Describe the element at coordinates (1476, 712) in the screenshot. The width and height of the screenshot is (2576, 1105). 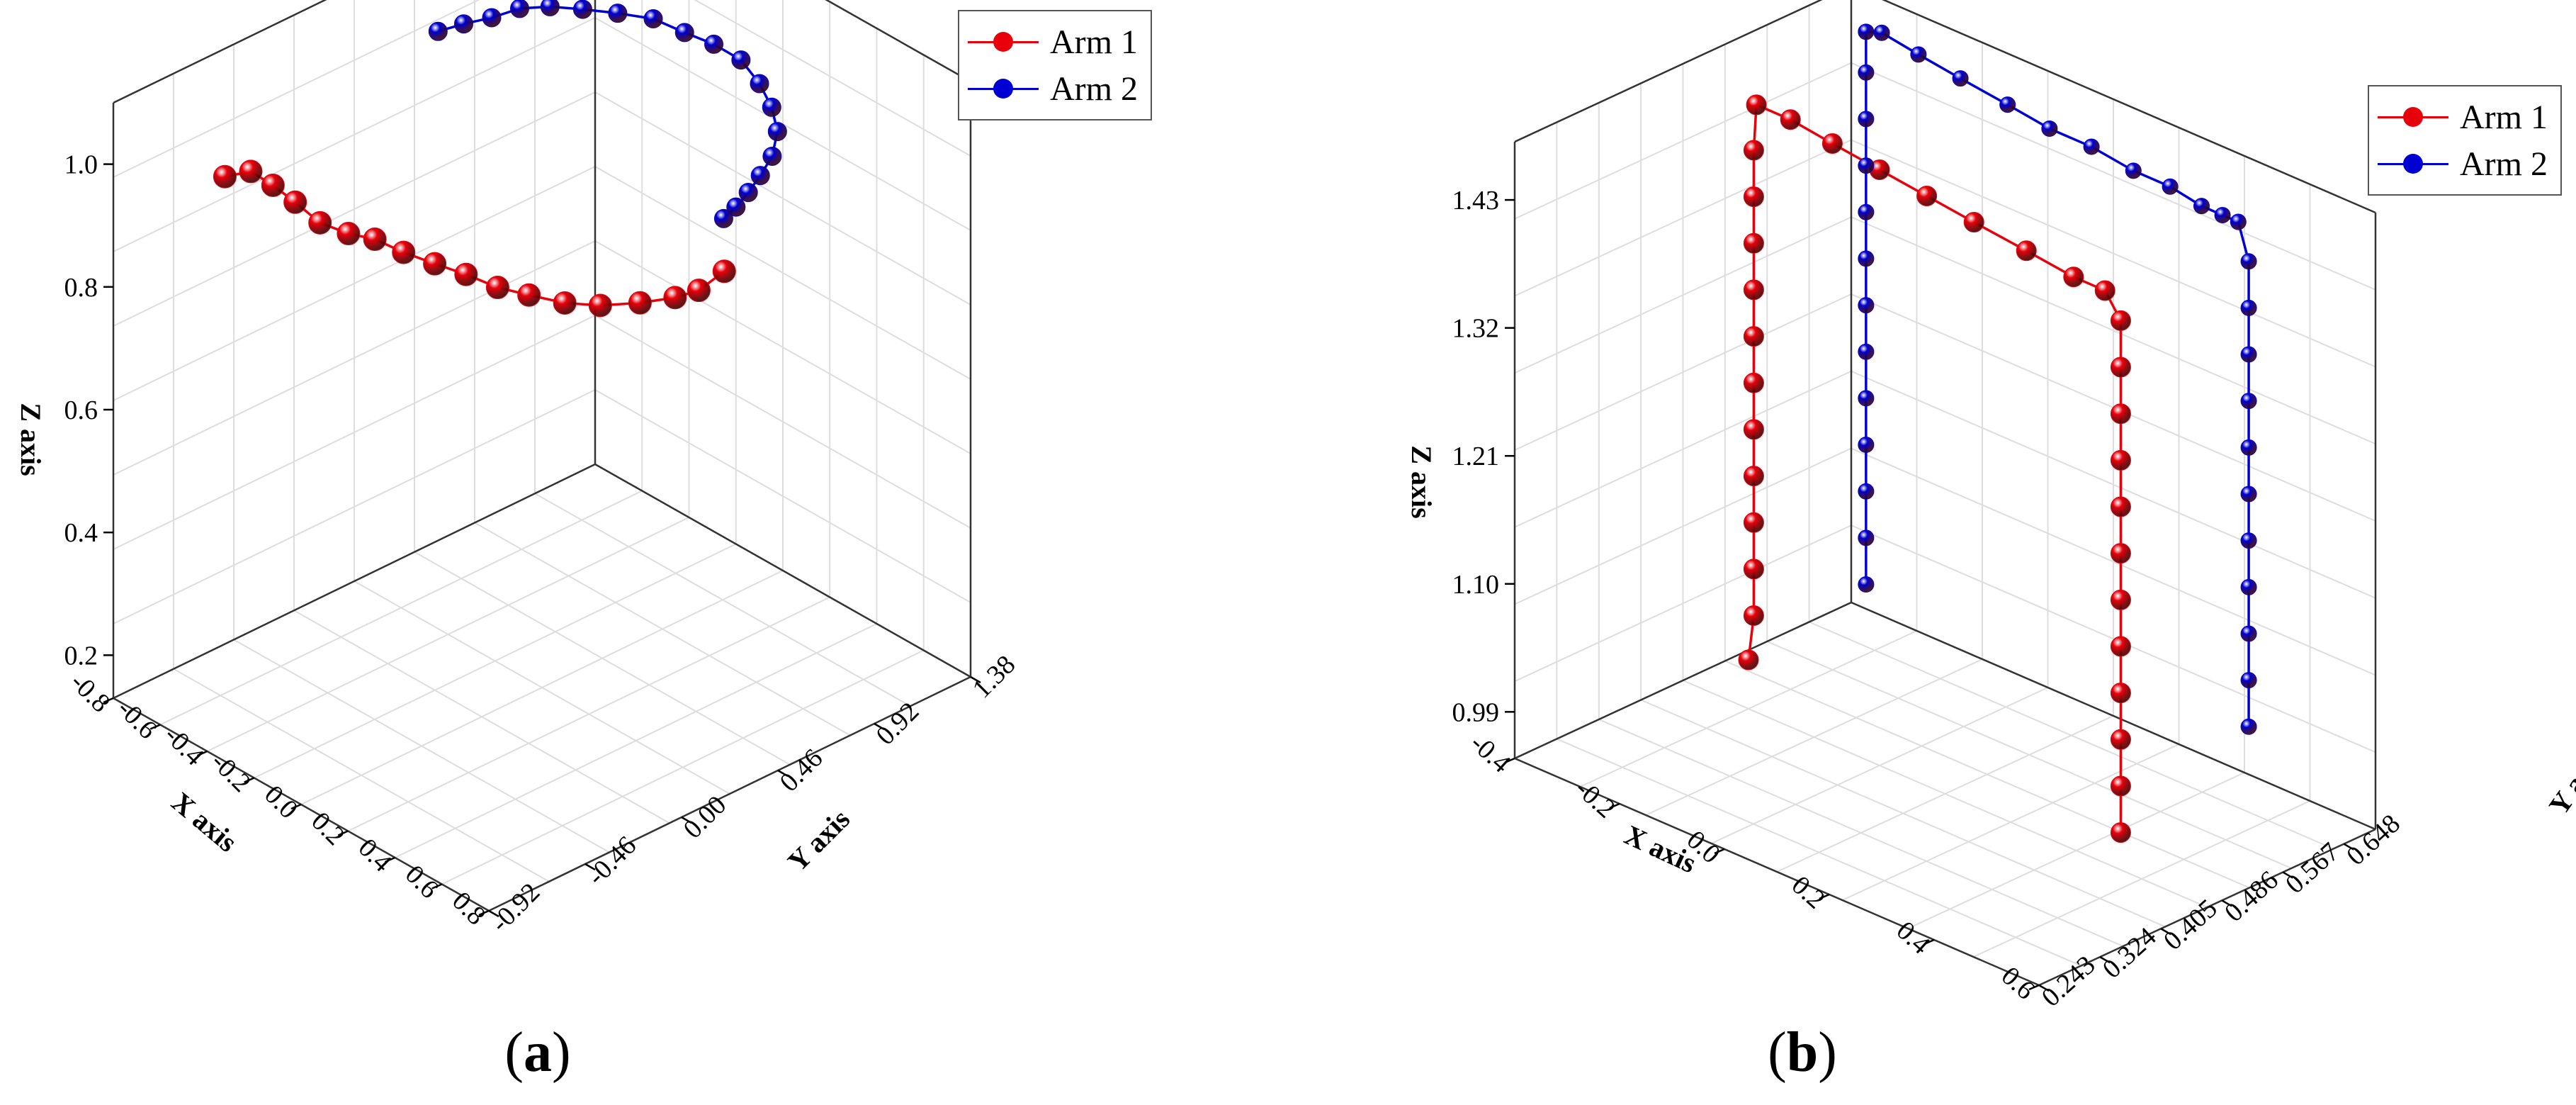
I see `z-tick-label: 0.99` at that location.